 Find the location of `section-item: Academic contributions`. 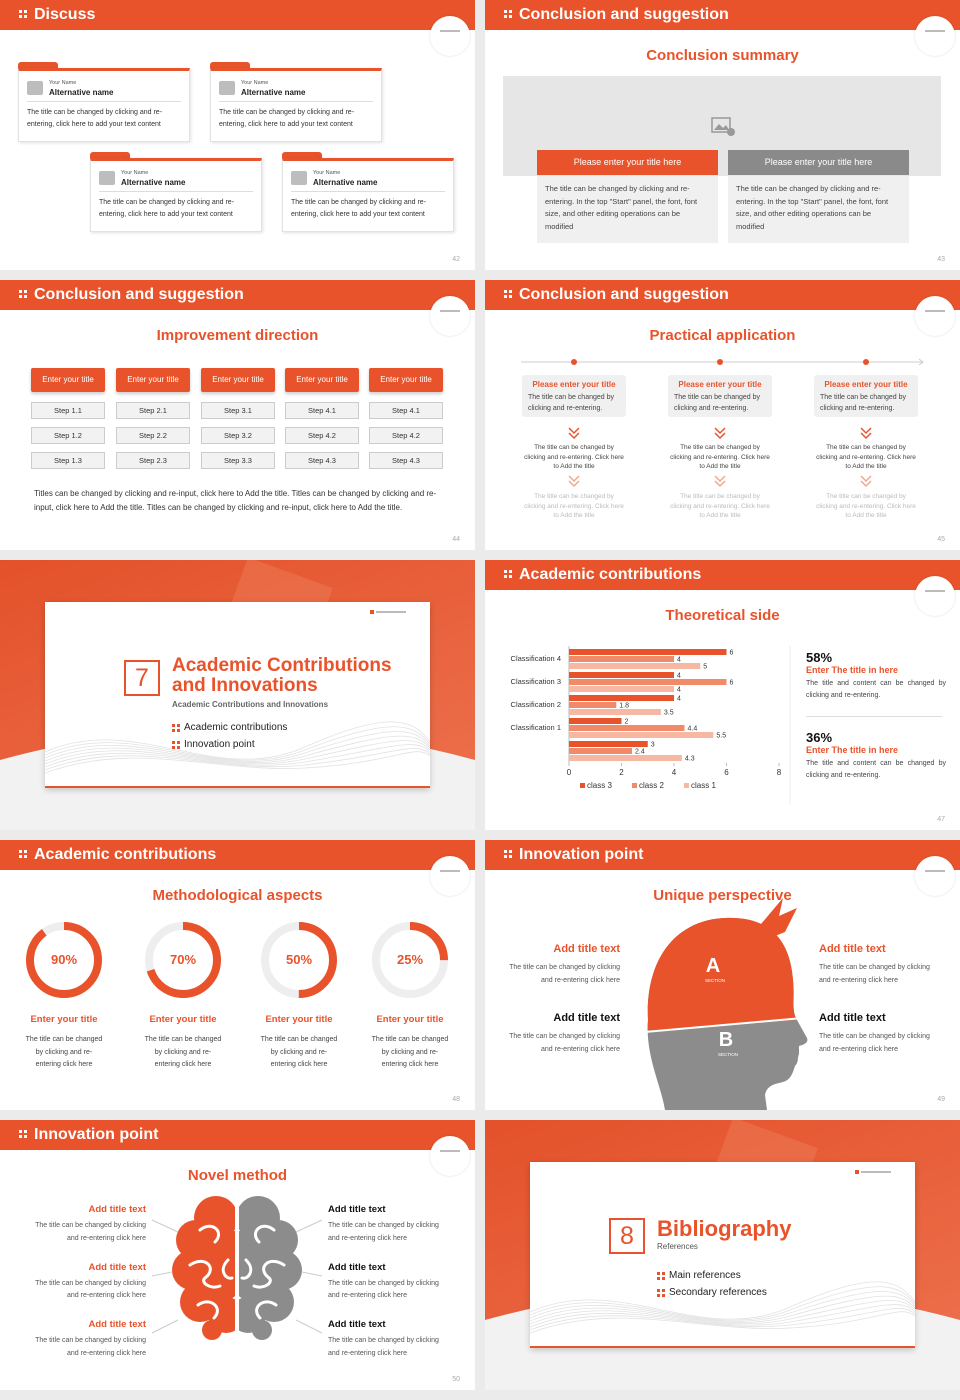

section-item: Academic contributions is located at coordinates (236, 727).